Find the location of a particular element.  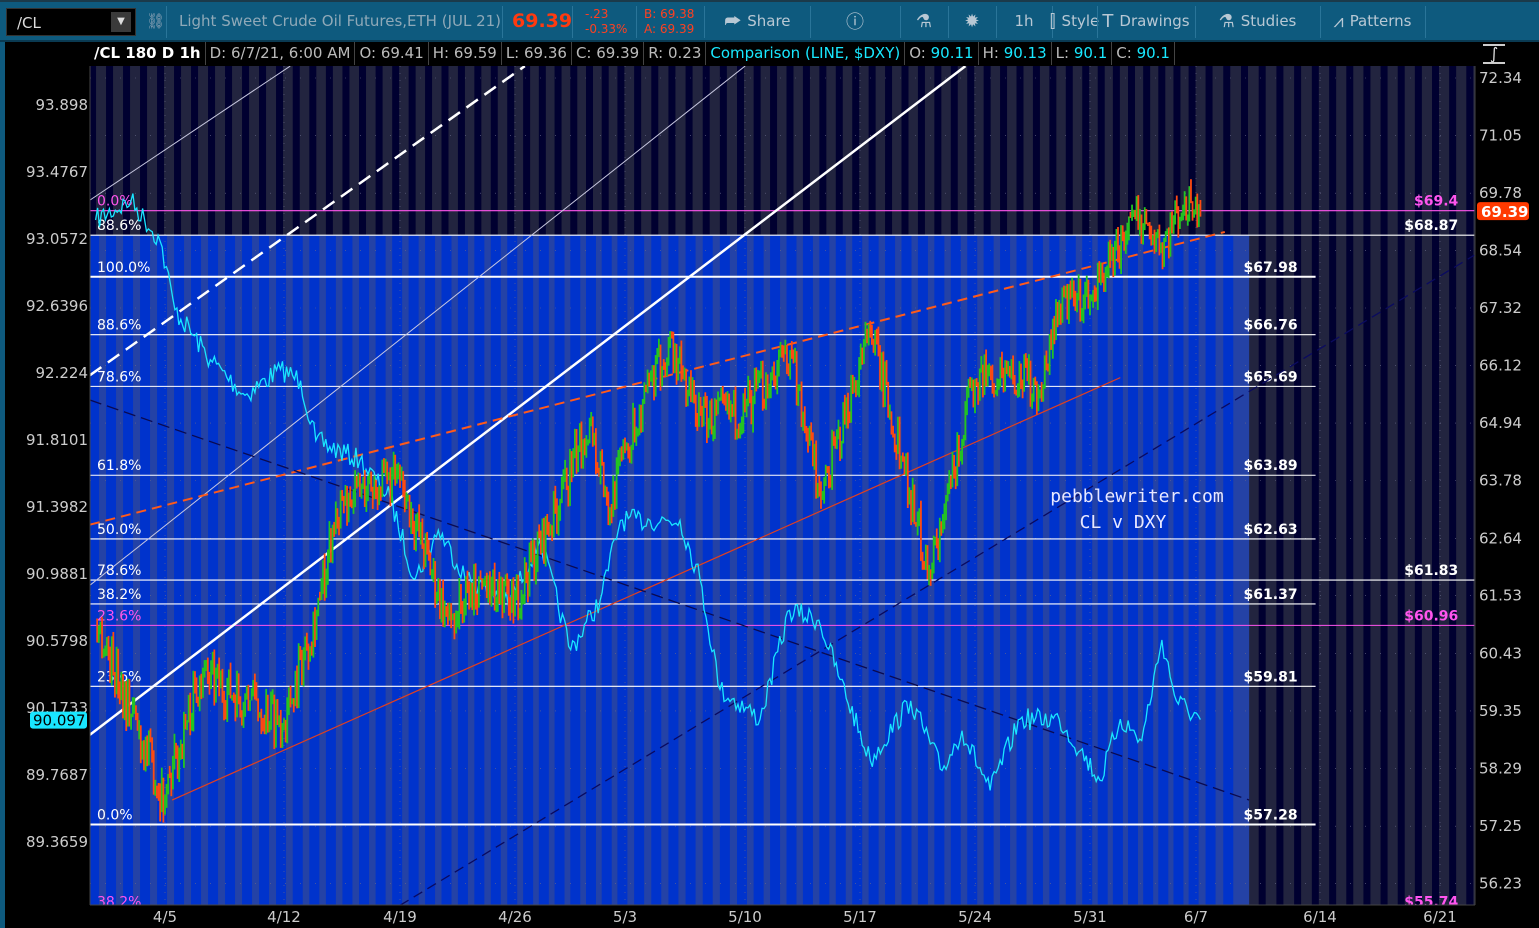

right-axis-tick: 57.25 is located at coordinates (1500, 826).